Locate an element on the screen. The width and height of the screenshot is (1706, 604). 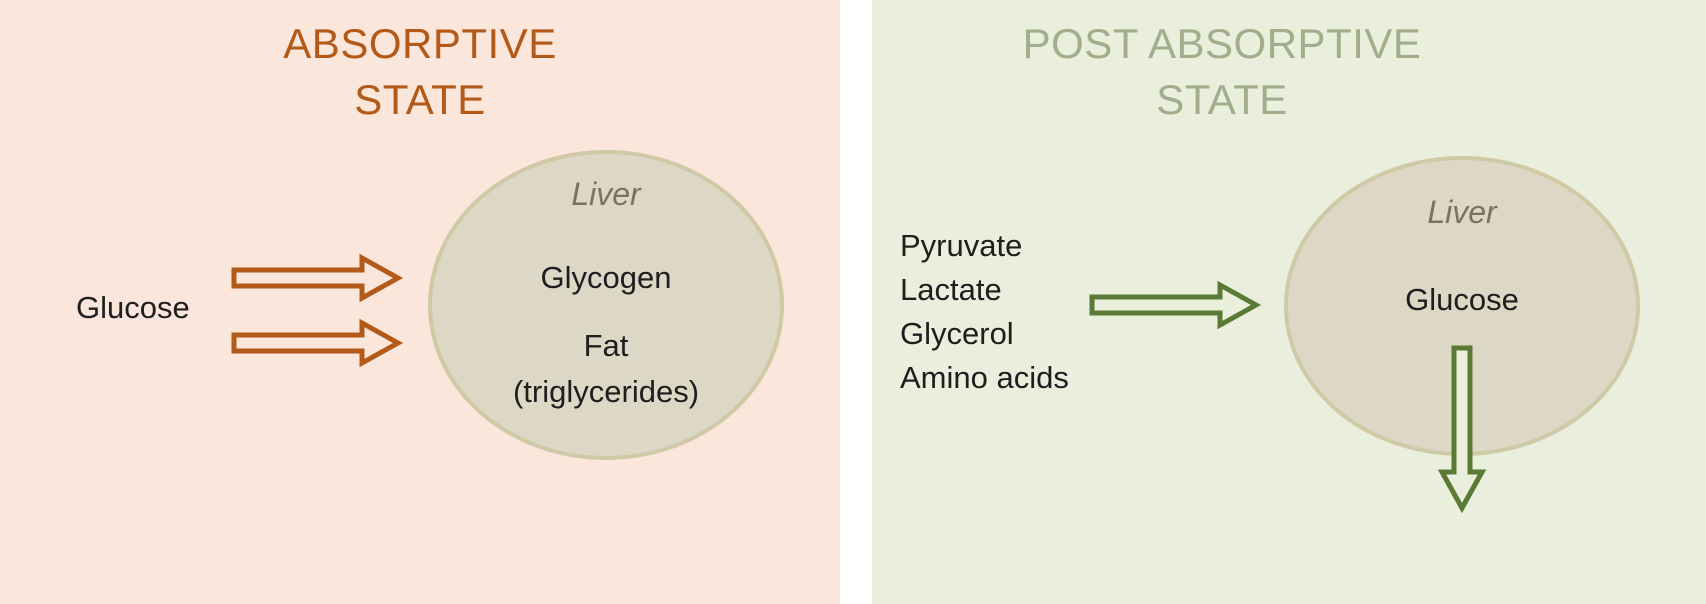
post-absorptive-arrow-in is located at coordinates (1175, 305).